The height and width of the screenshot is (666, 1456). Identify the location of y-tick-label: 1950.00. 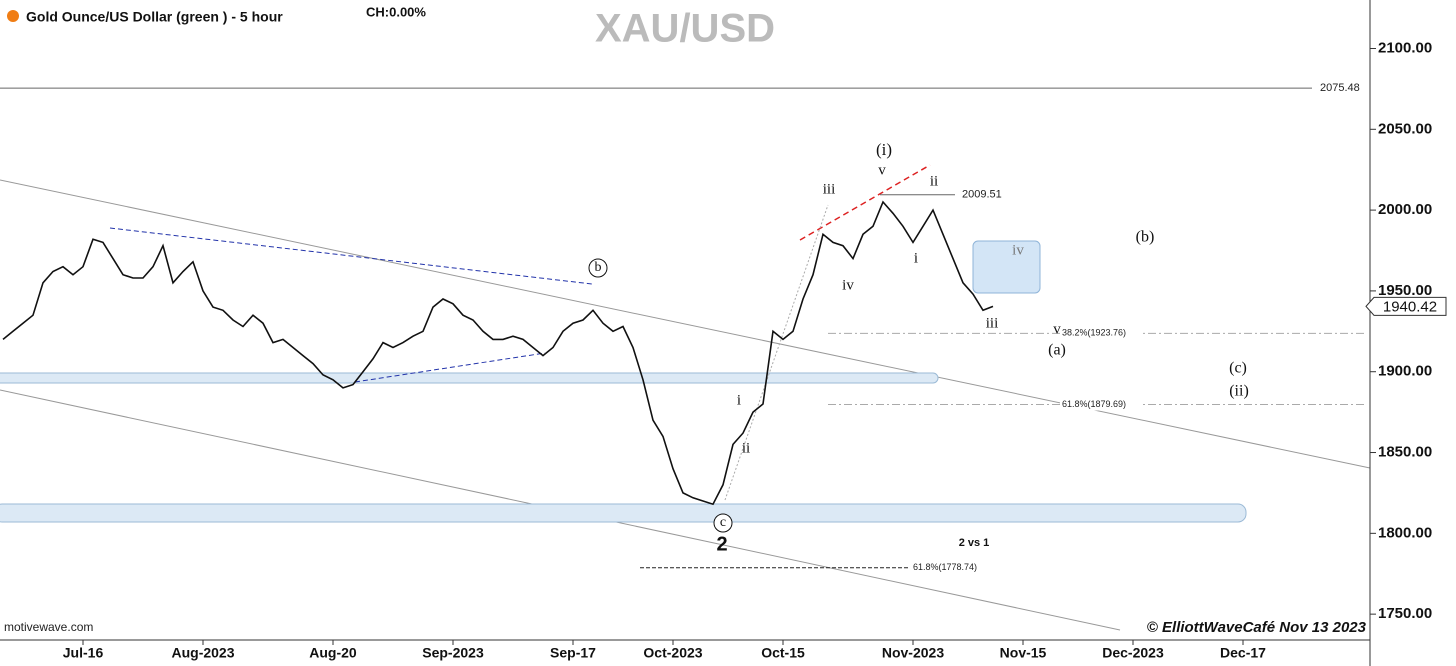
(1405, 290).